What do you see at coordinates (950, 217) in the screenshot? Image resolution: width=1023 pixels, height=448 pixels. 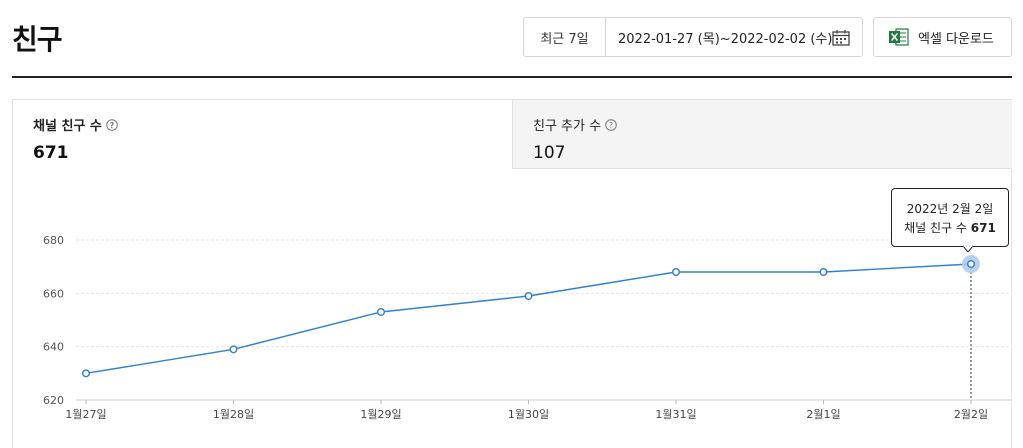 I see `chart-tooltip: 2022년 2월 2일 채널 친구 수 671` at bounding box center [950, 217].